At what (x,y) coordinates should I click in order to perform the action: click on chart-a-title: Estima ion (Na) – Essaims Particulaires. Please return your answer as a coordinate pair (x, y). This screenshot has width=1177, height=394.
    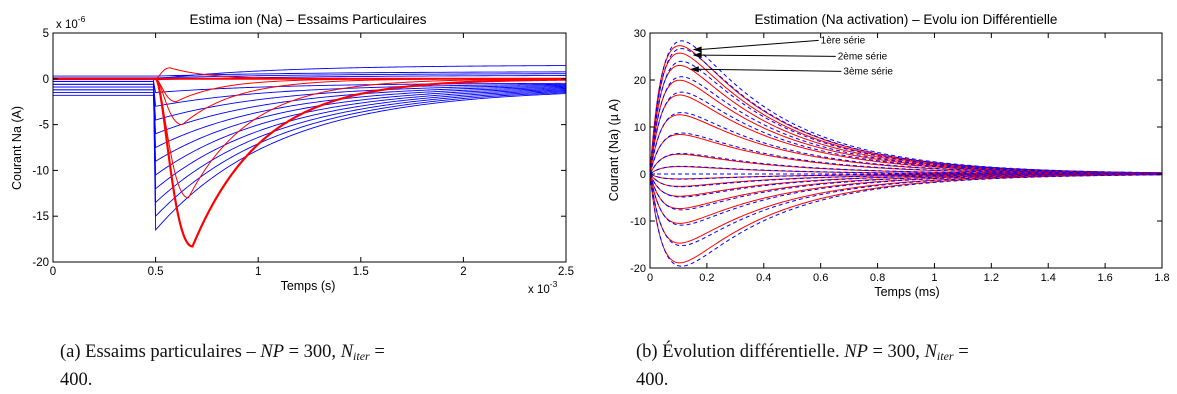
    Looking at the image, I should click on (307, 19).